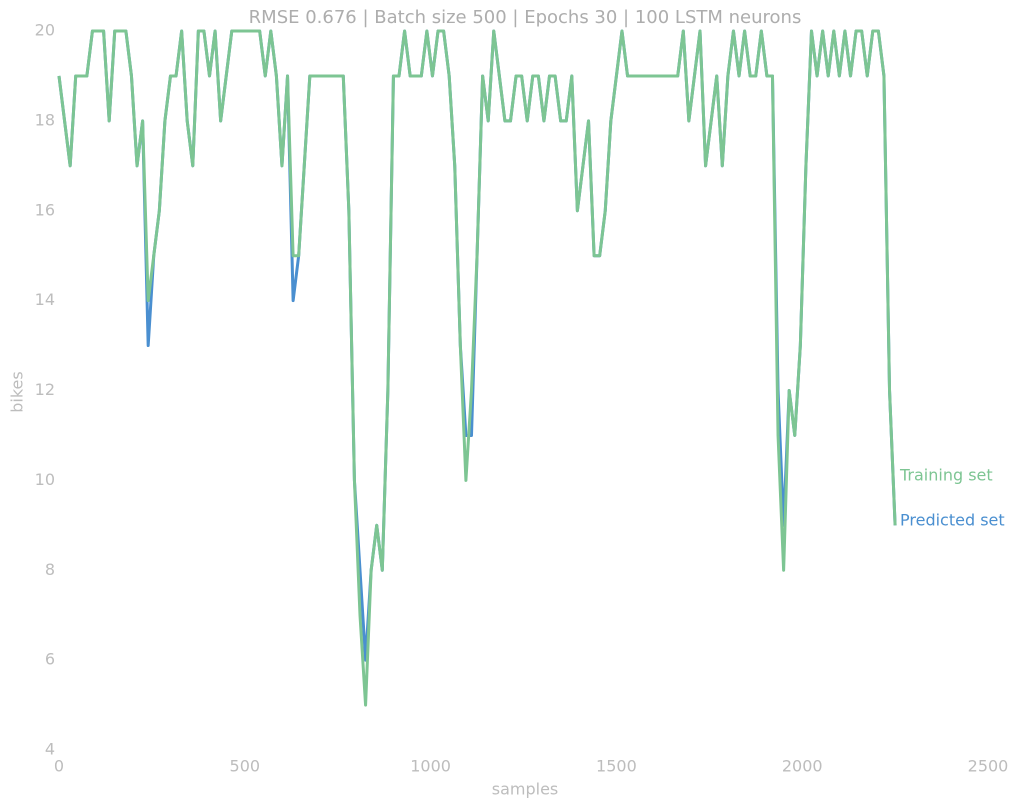  Describe the element at coordinates (245, 766) in the screenshot. I see `x-tick-label: 500` at that location.